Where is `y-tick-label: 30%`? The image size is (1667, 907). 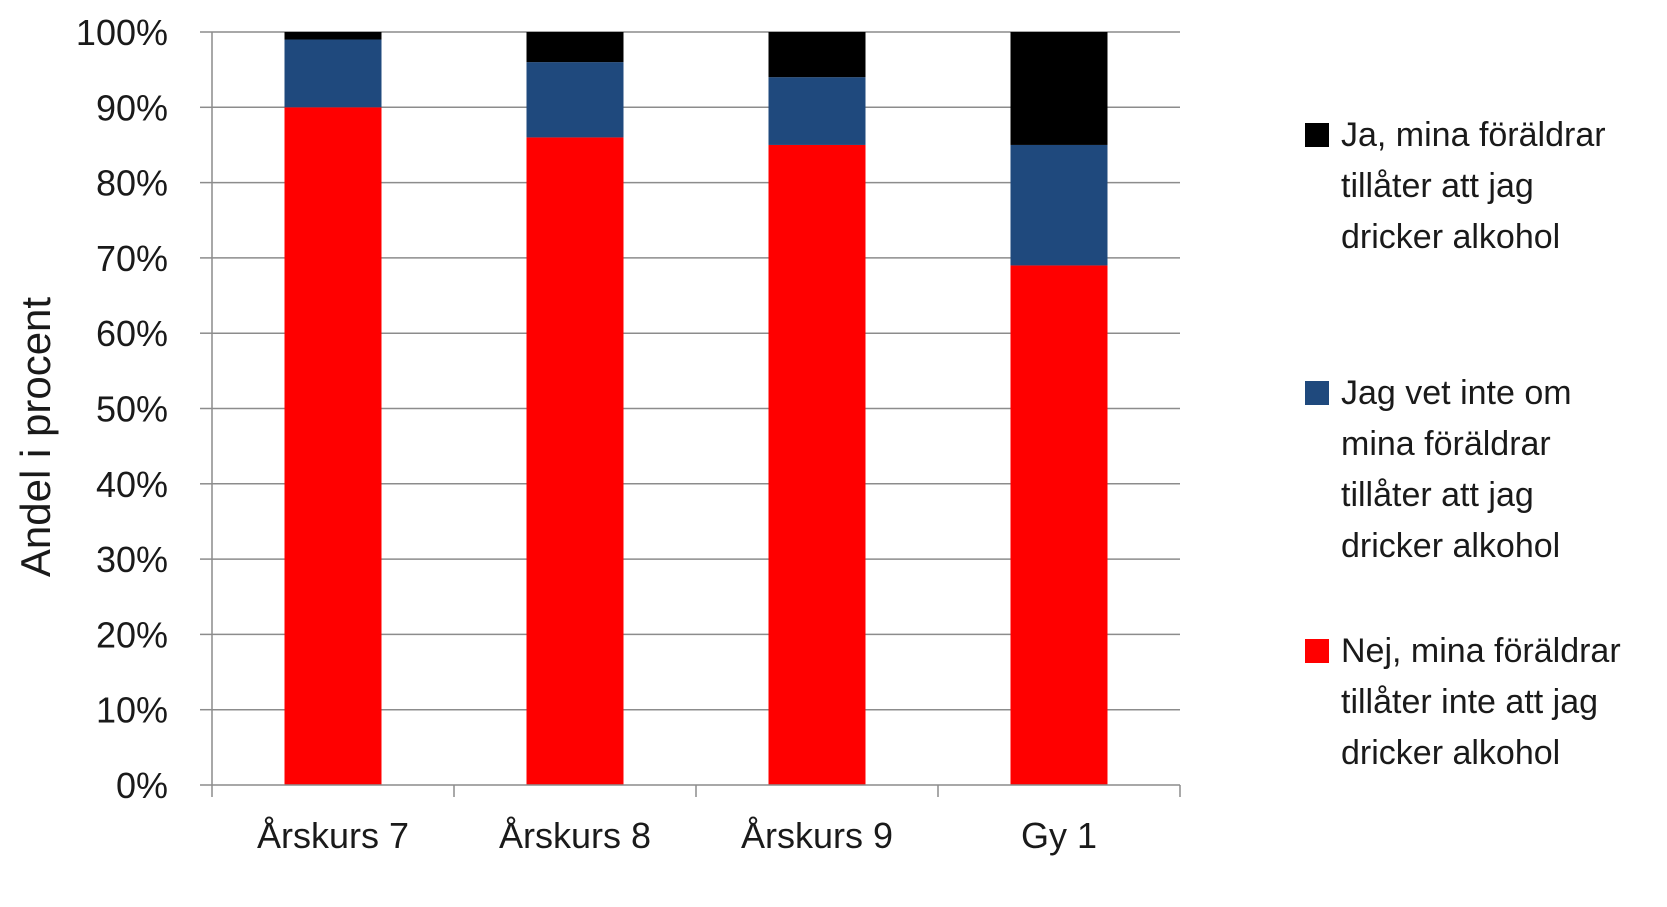
y-tick-label: 30% is located at coordinates (132, 559).